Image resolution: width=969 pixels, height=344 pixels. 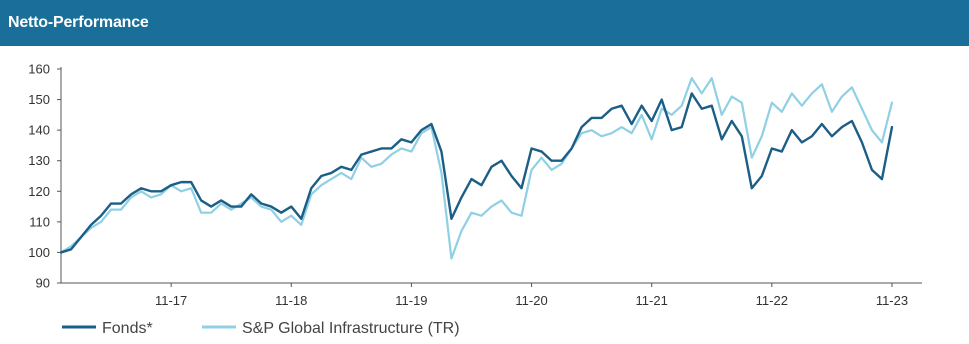 What do you see at coordinates (39, 221) in the screenshot?
I see `y-tick-label: 110` at bounding box center [39, 221].